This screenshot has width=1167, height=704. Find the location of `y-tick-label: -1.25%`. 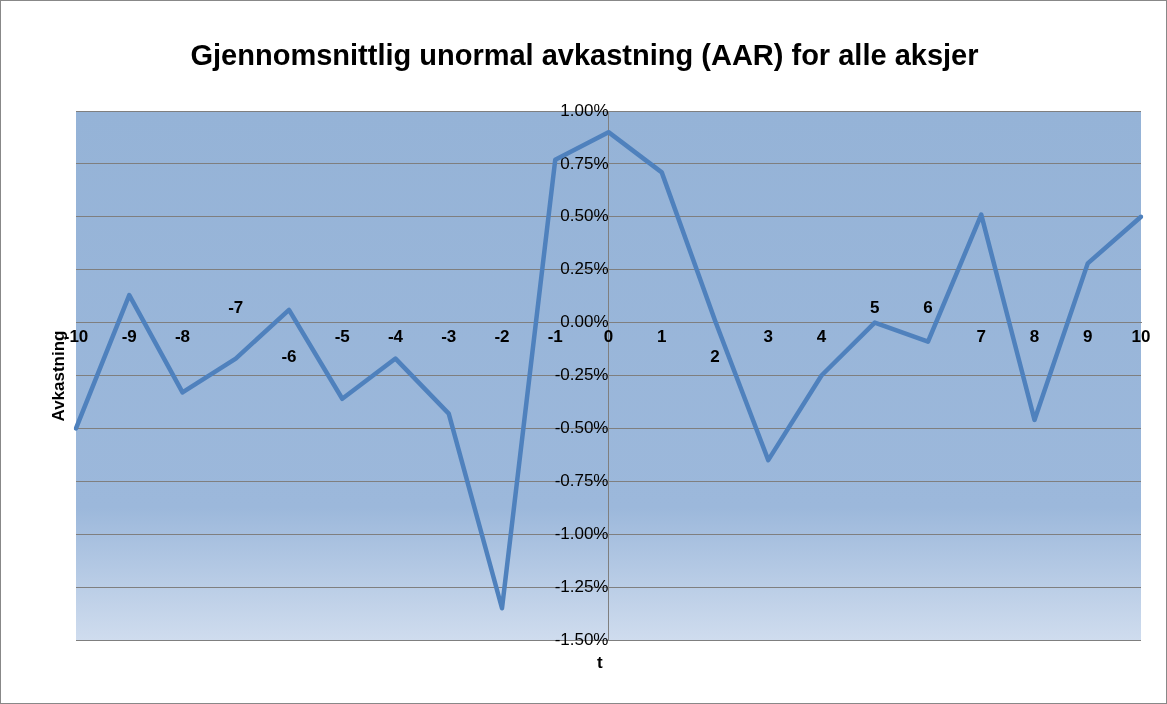

y-tick-label: -1.25% is located at coordinates (581, 586).